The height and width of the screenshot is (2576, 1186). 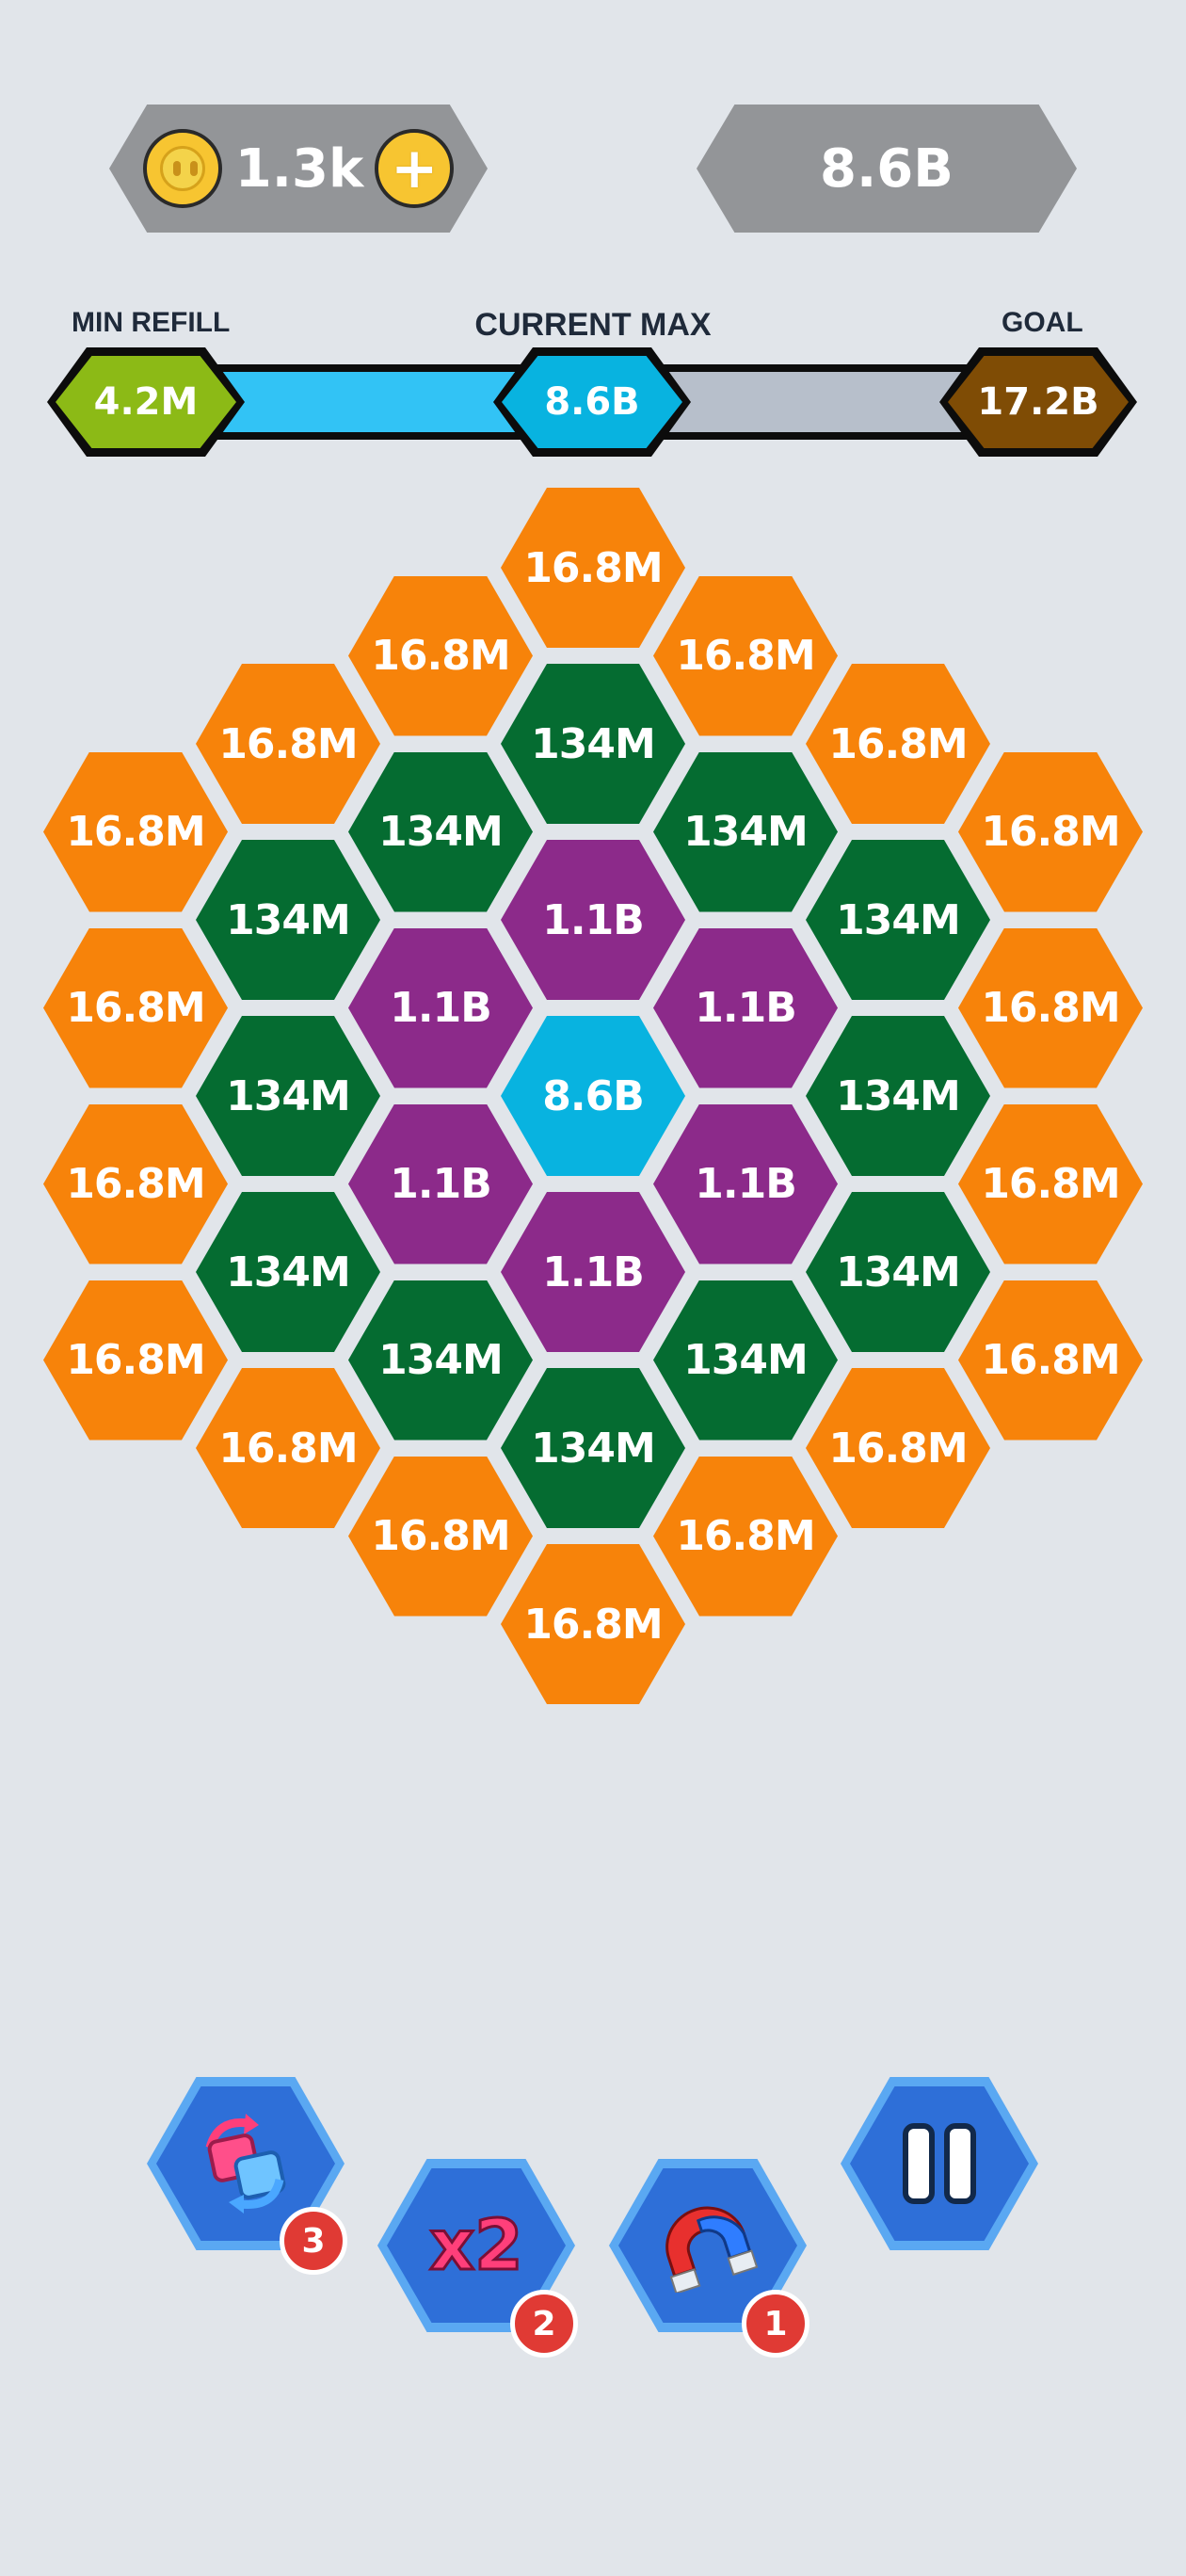 What do you see at coordinates (593, 325) in the screenshot?
I see `current-max-label: CURRENT MAX` at bounding box center [593, 325].